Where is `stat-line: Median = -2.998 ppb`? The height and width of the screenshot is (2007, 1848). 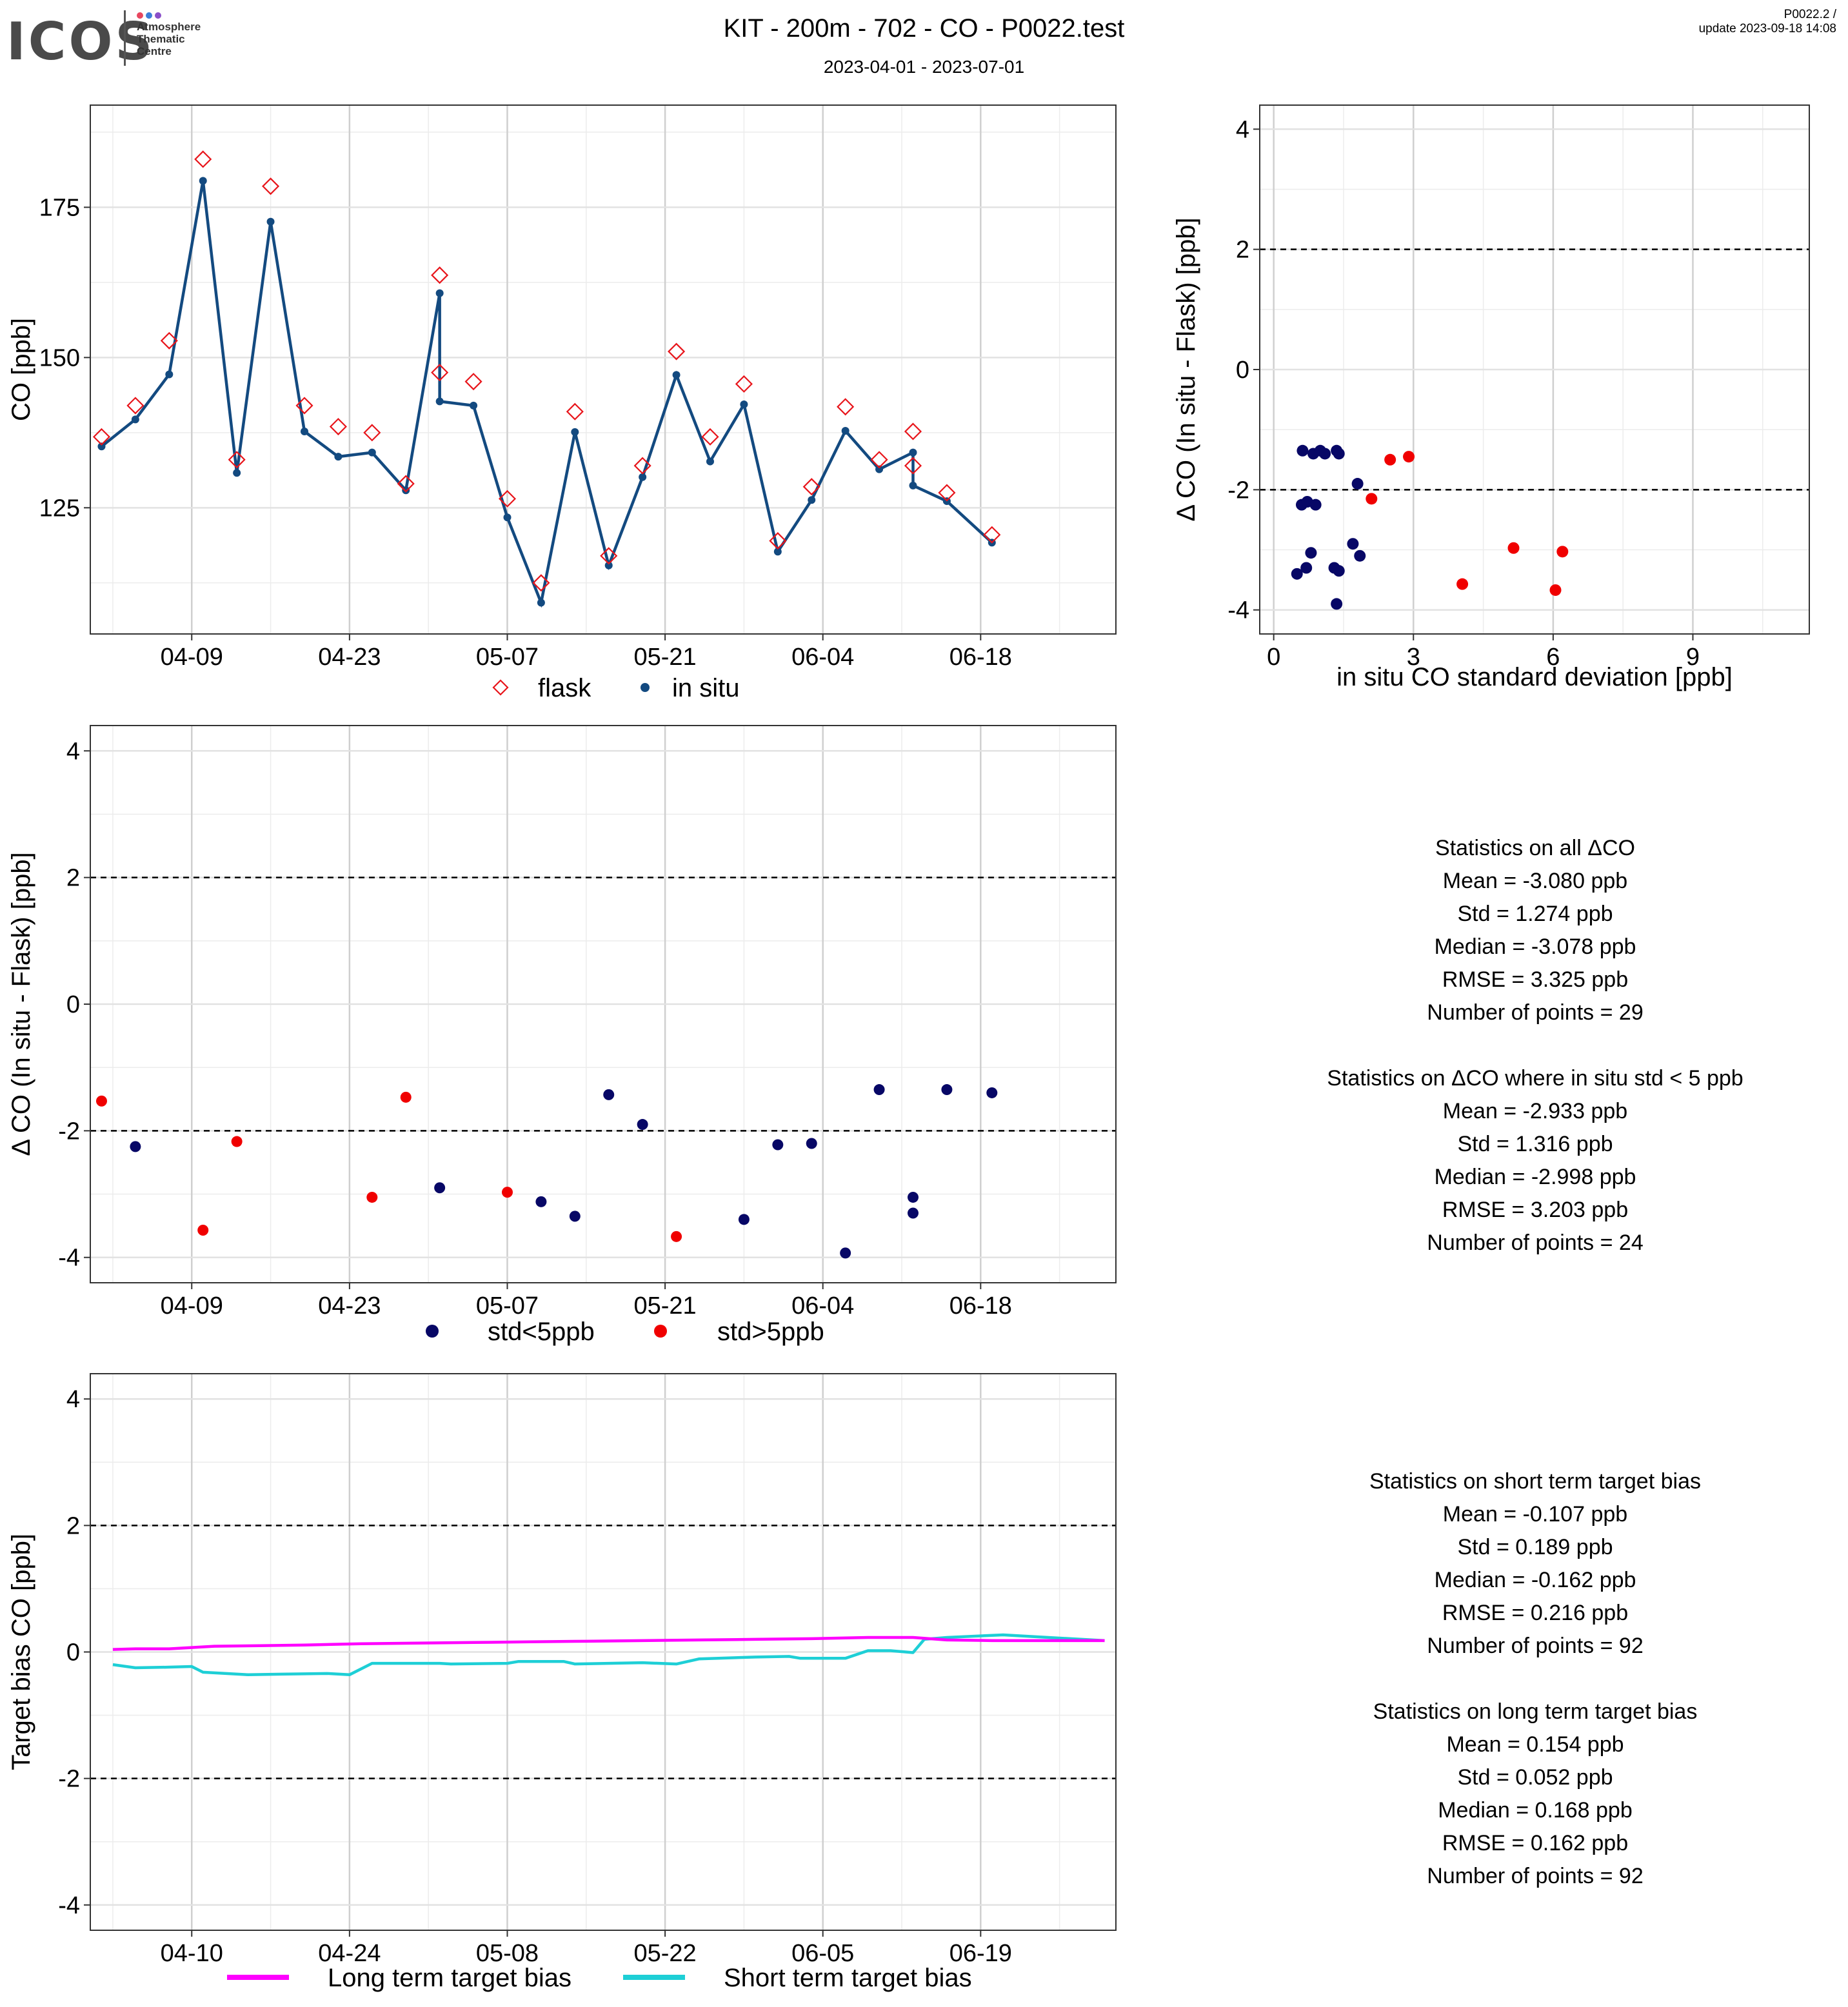 stat-line: Median = -2.998 ppb is located at coordinates (1535, 1177).